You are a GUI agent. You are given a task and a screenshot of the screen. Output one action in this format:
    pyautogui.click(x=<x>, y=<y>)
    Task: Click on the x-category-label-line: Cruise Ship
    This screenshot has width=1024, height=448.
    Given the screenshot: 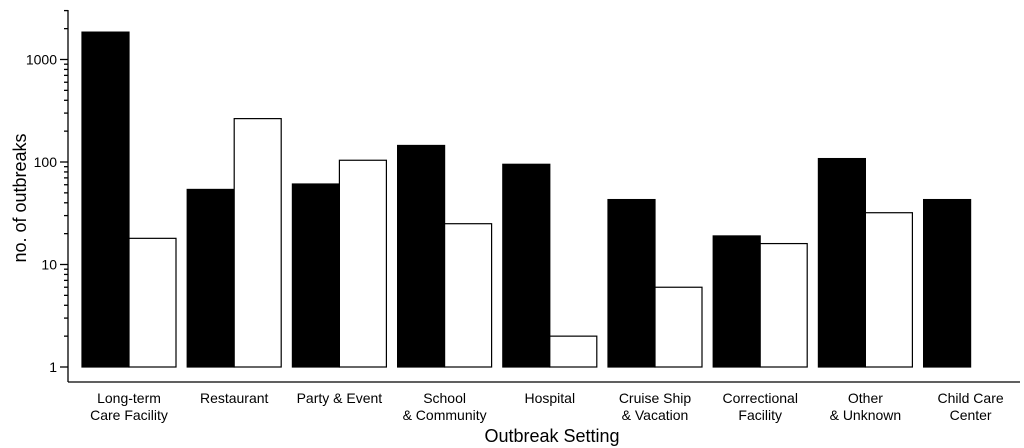 What is the action you would take?
    pyautogui.click(x=655, y=398)
    